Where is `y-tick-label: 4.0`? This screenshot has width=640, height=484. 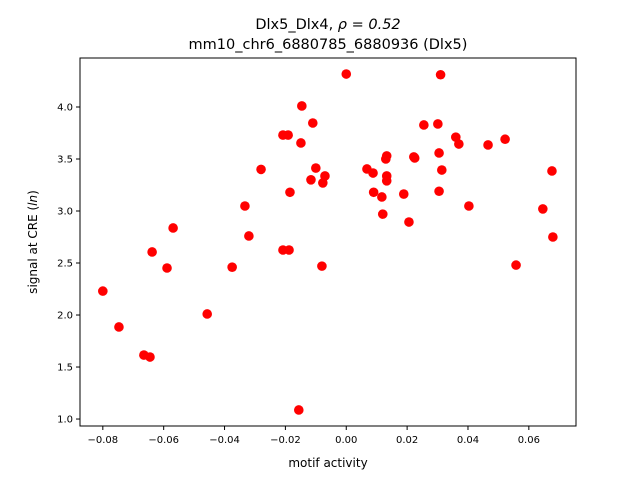 y-tick-label: 4.0 is located at coordinates (65, 107).